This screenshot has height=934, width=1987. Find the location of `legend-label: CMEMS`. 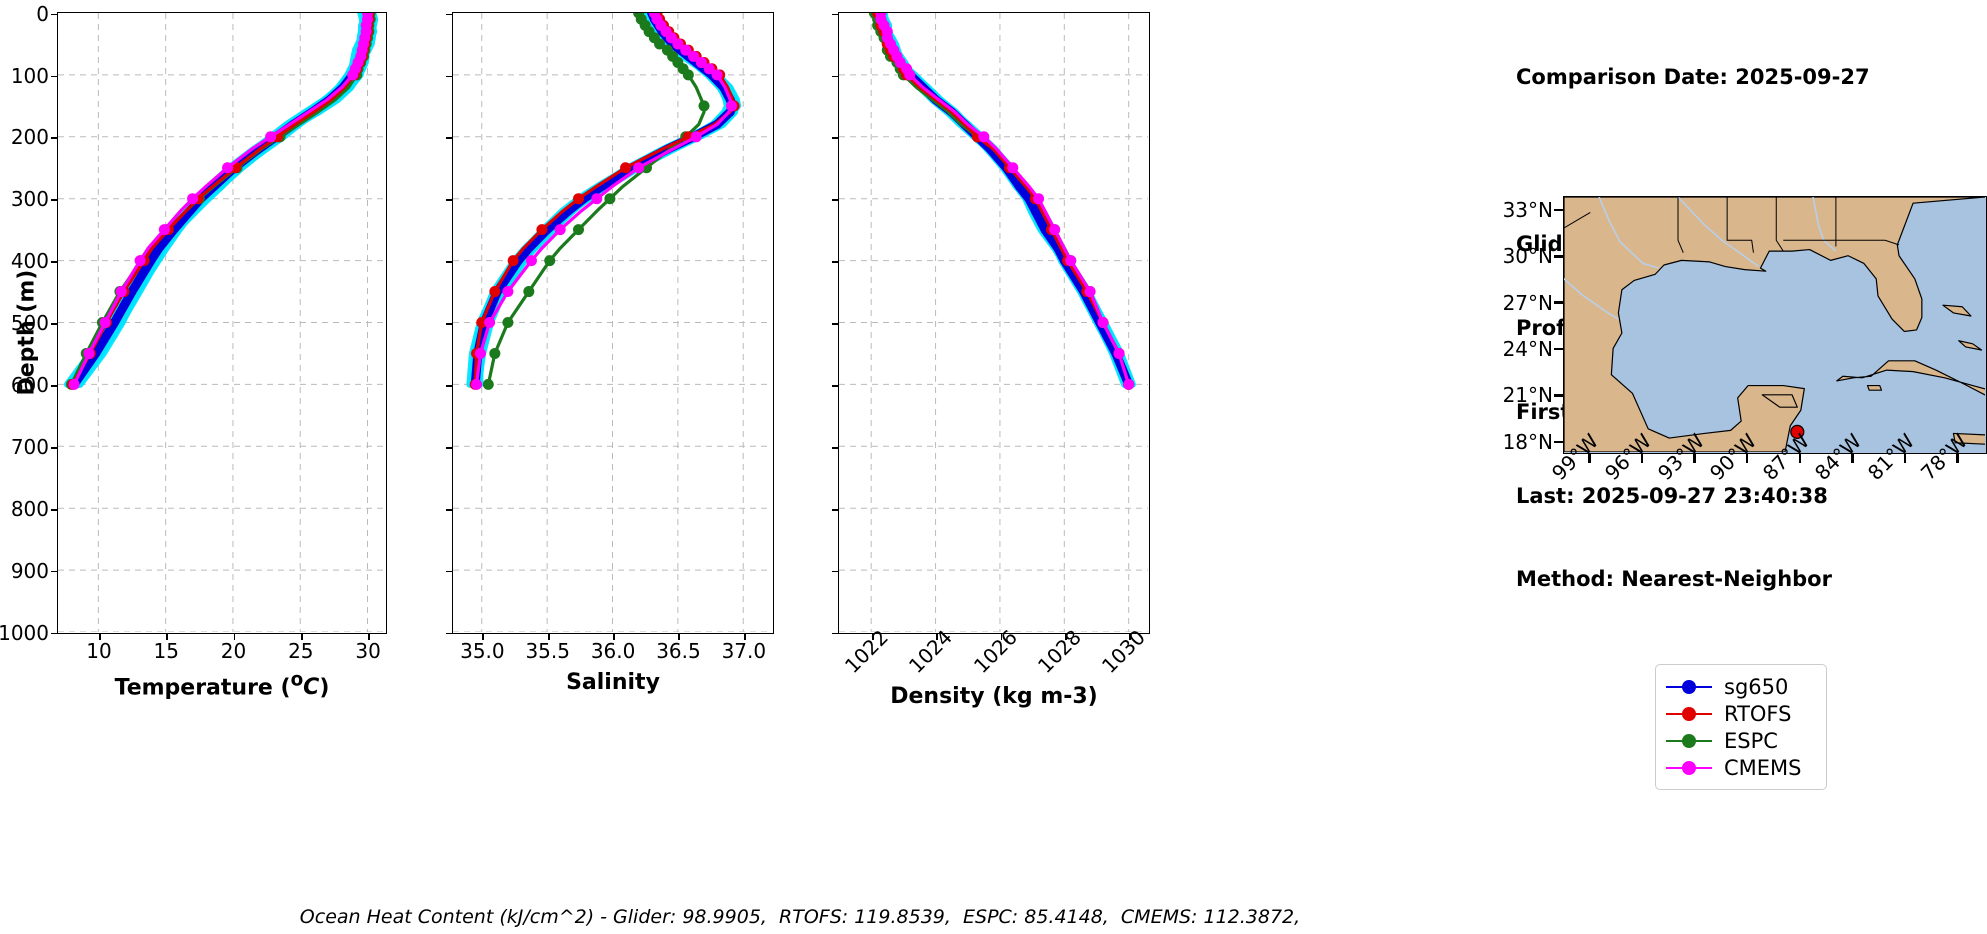

legend-label: CMEMS is located at coordinates (1763, 767).